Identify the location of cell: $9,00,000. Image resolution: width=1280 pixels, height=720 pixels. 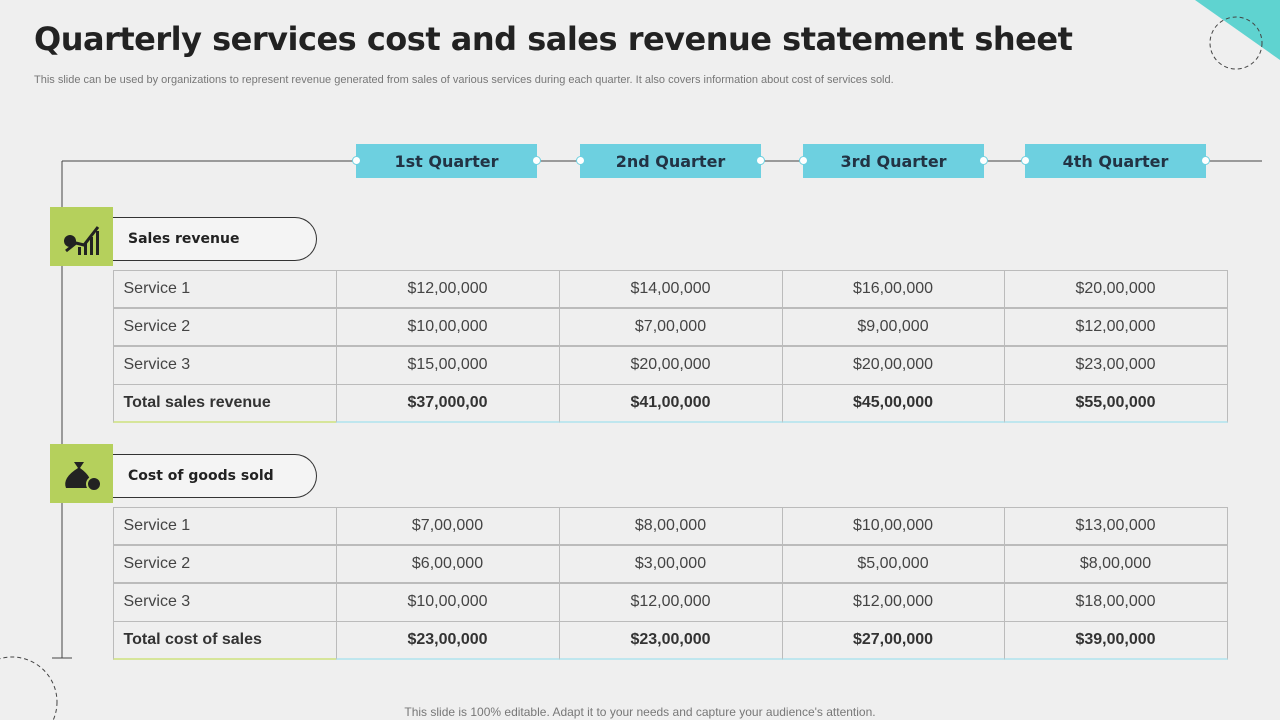
(893, 327).